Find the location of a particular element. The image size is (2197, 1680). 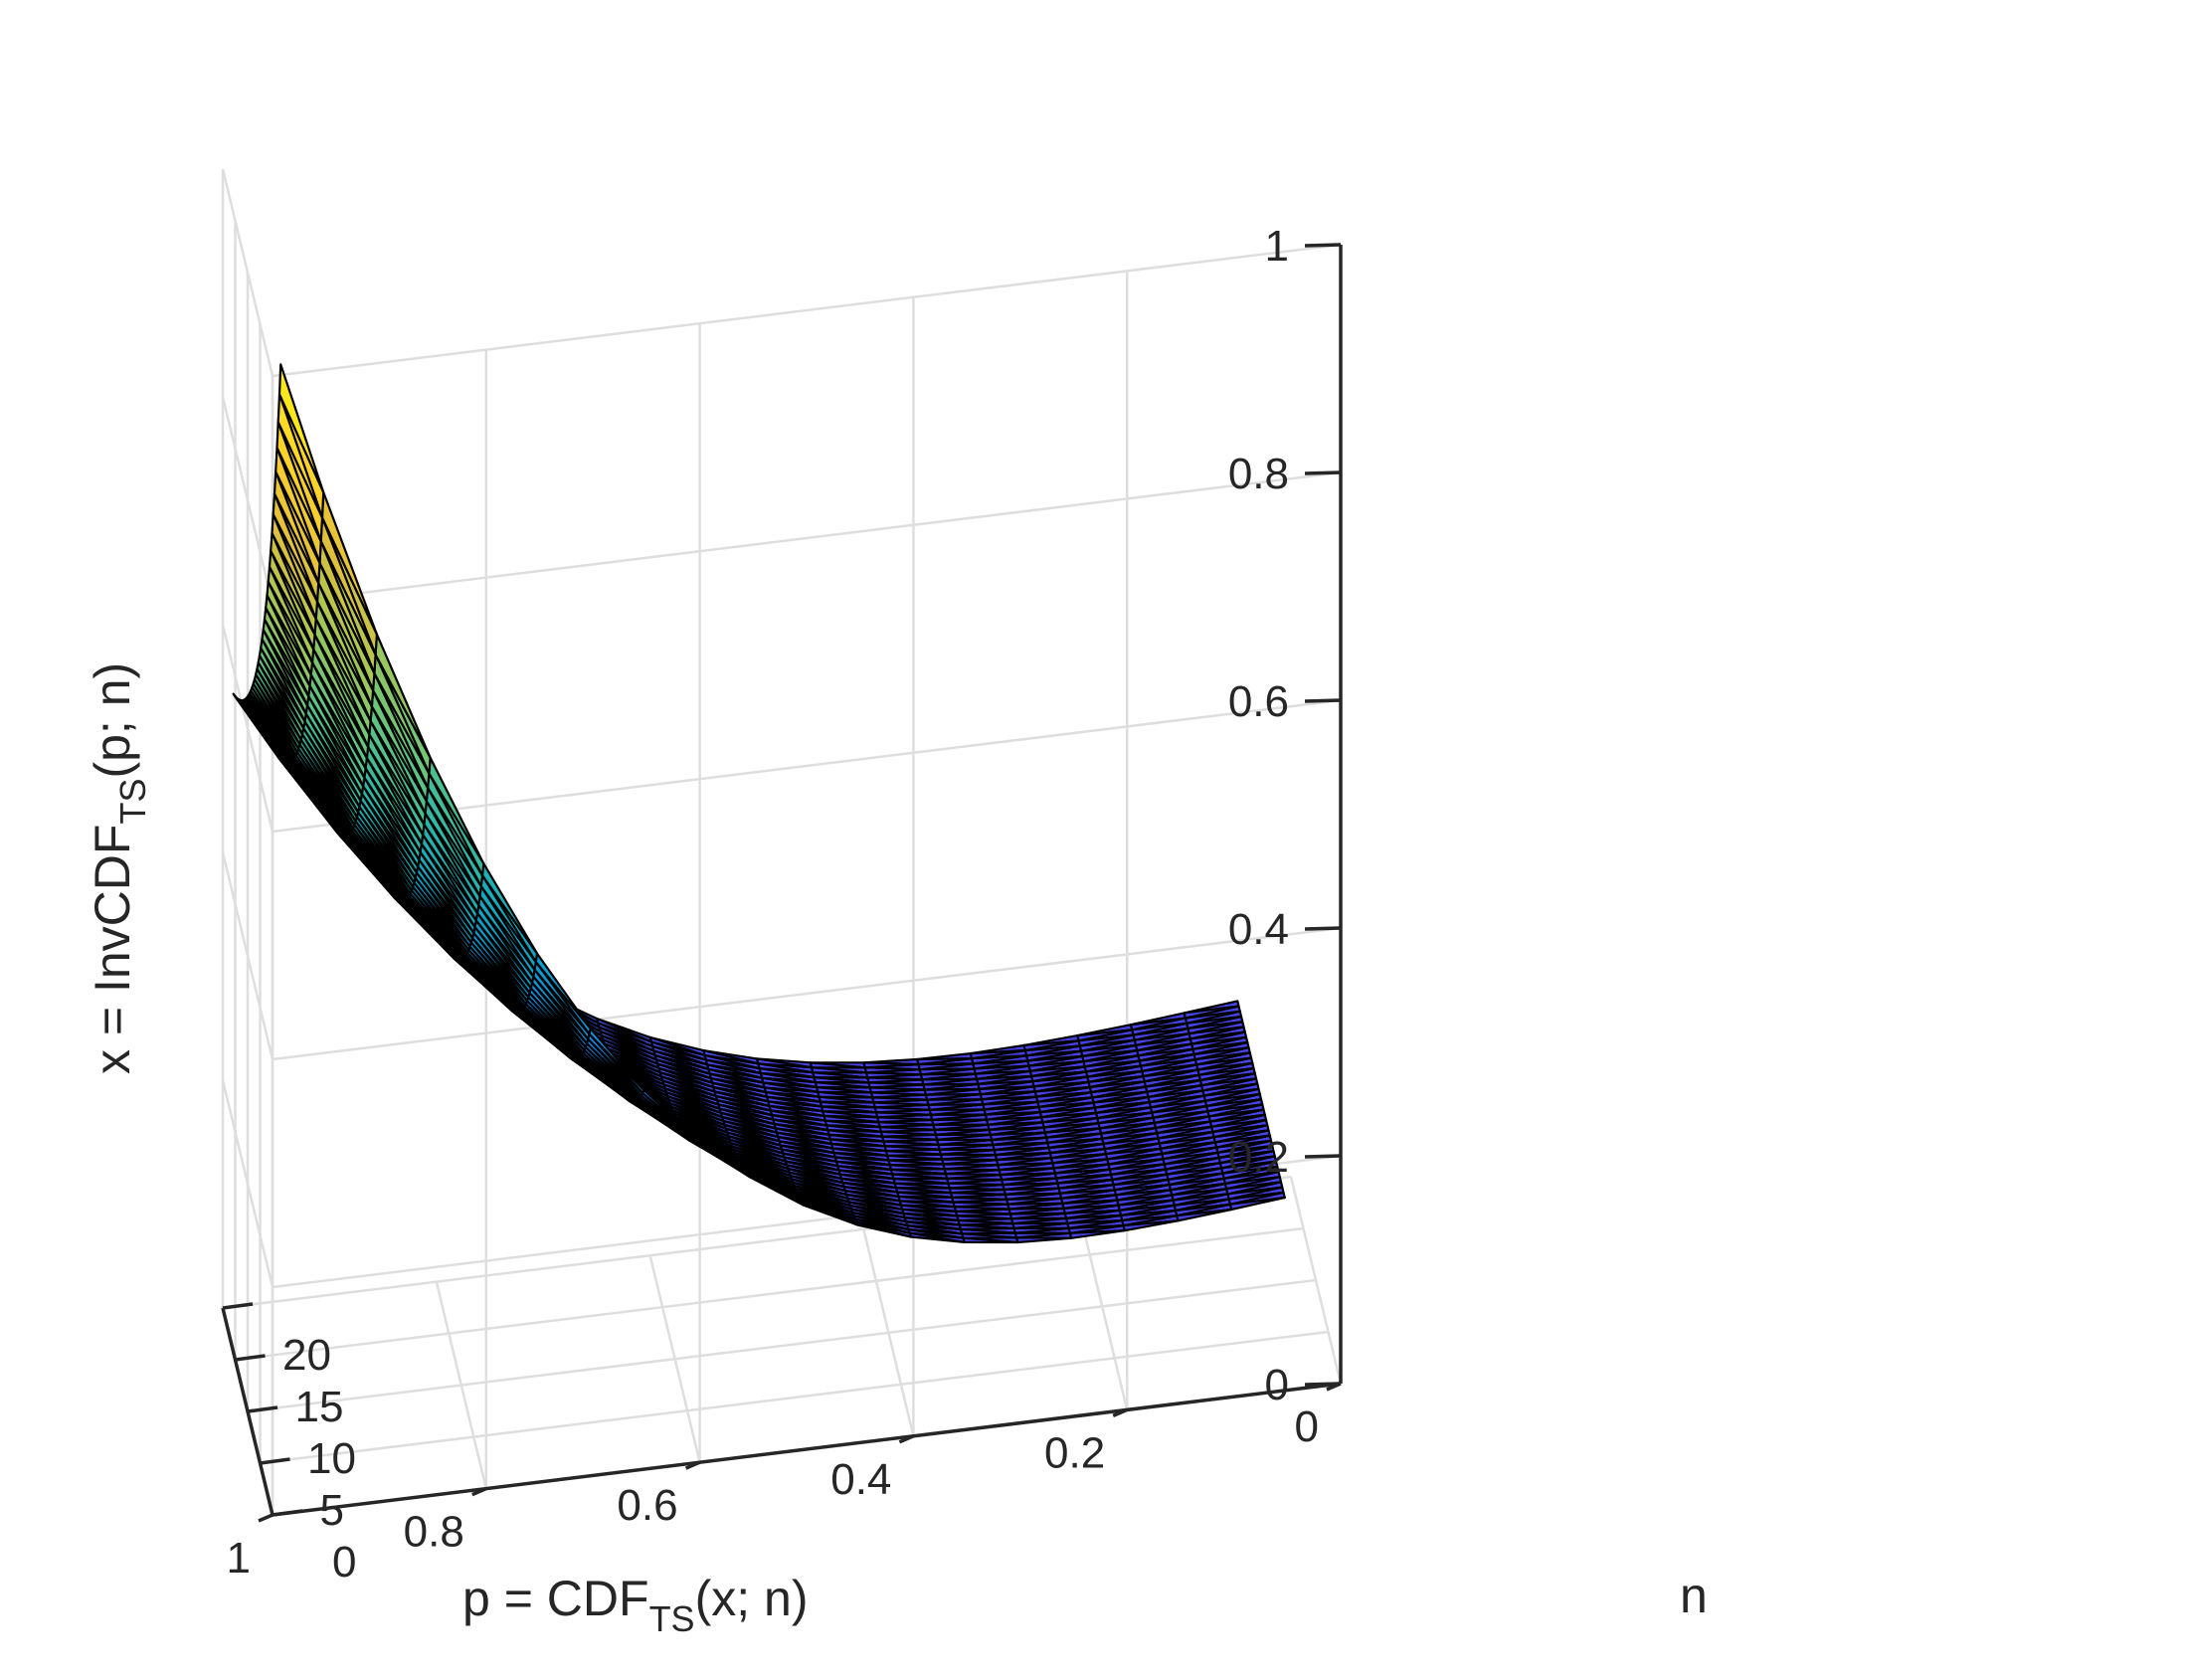

x-tick-label: 1 is located at coordinates (239, 1558).